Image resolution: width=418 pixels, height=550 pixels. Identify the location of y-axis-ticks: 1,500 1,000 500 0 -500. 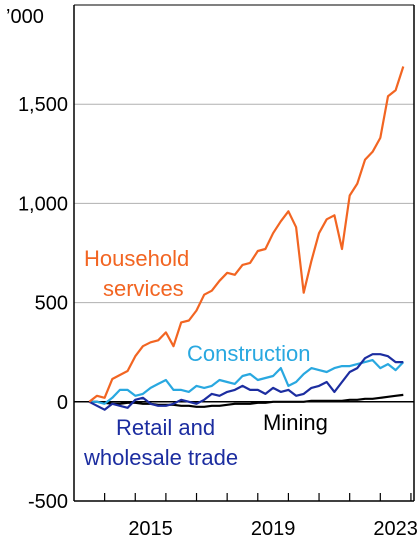
(43, 303).